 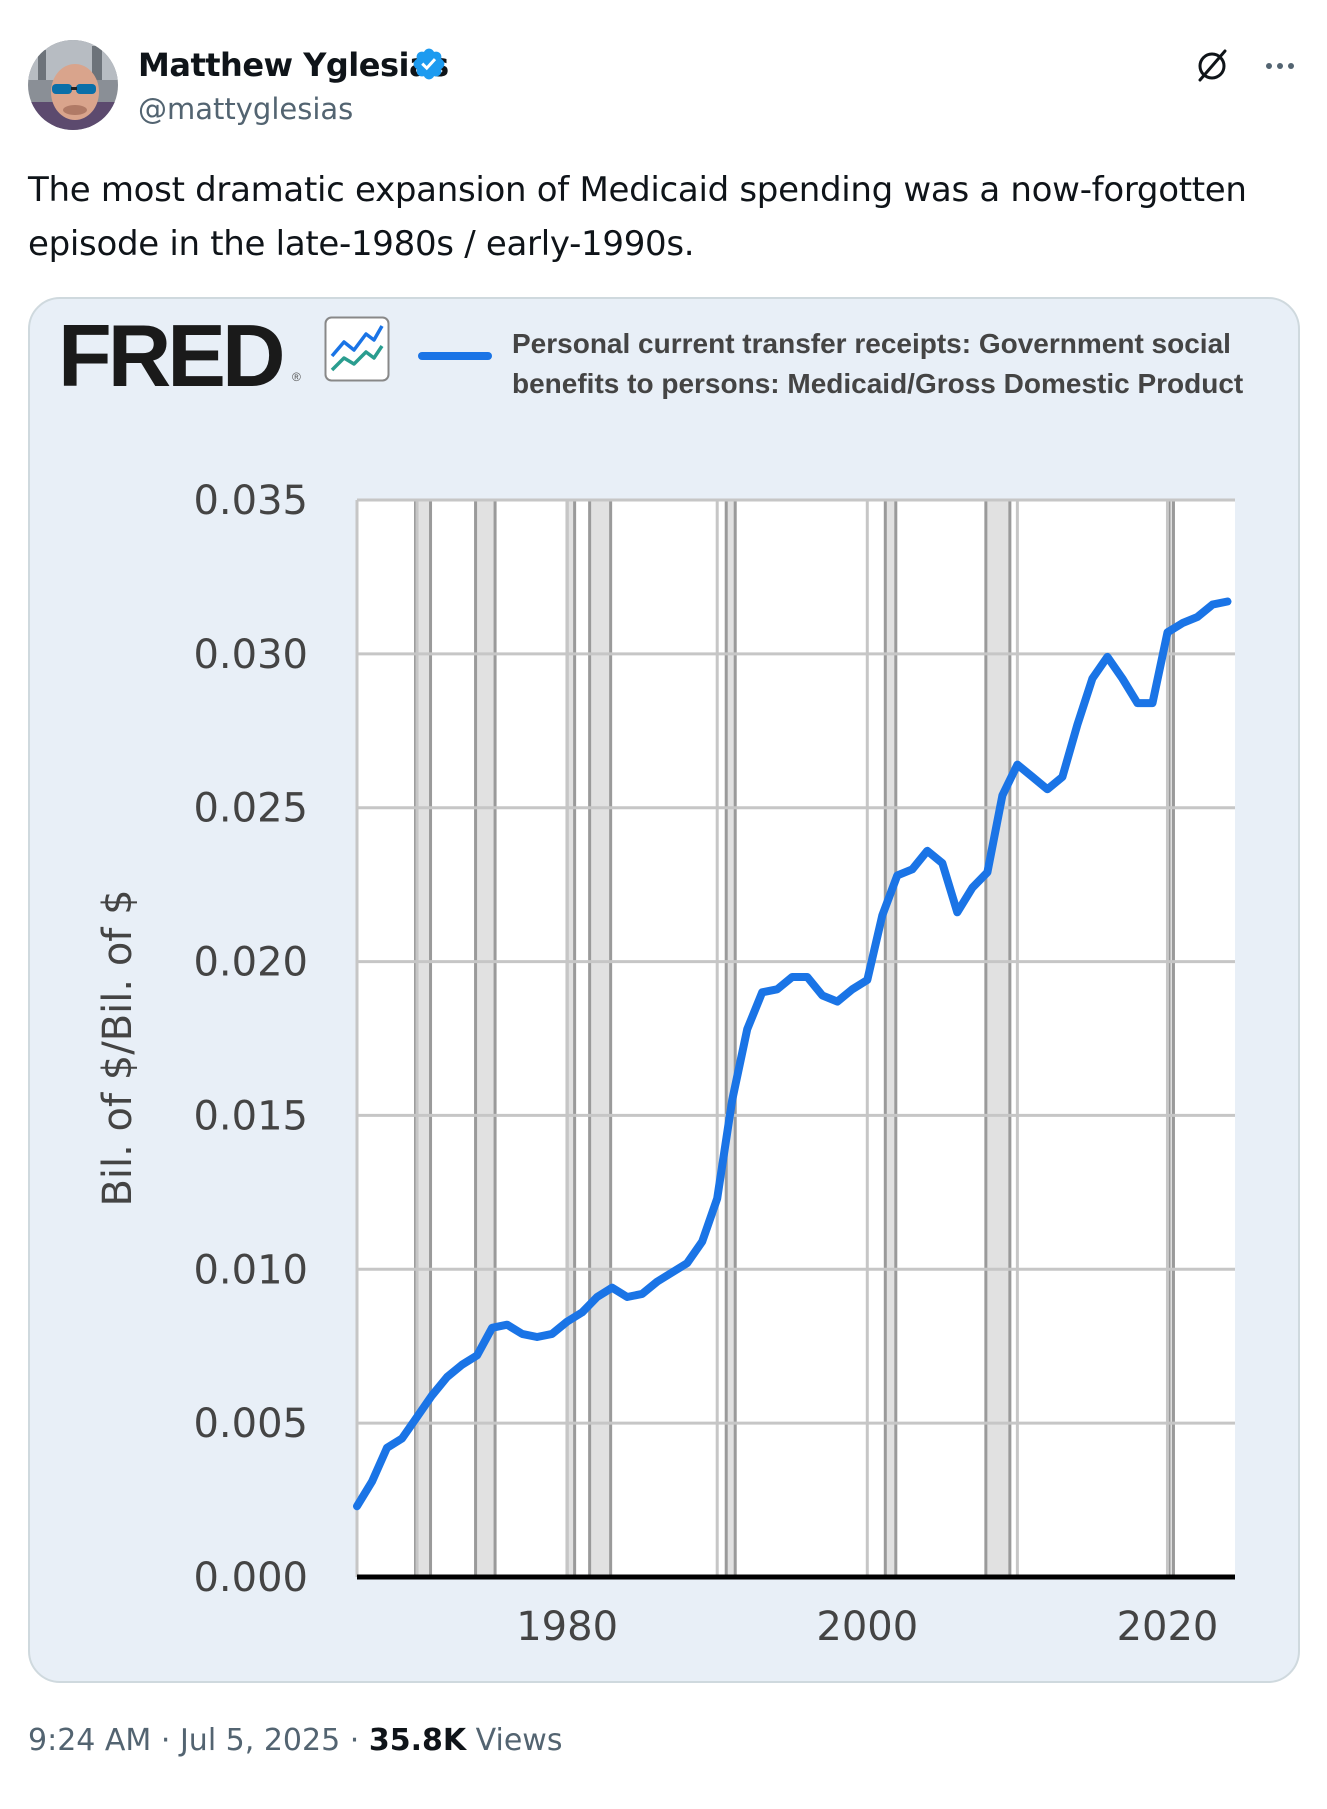 What do you see at coordinates (90, 1740) in the screenshot?
I see `tweet-time: 9:24 AM` at bounding box center [90, 1740].